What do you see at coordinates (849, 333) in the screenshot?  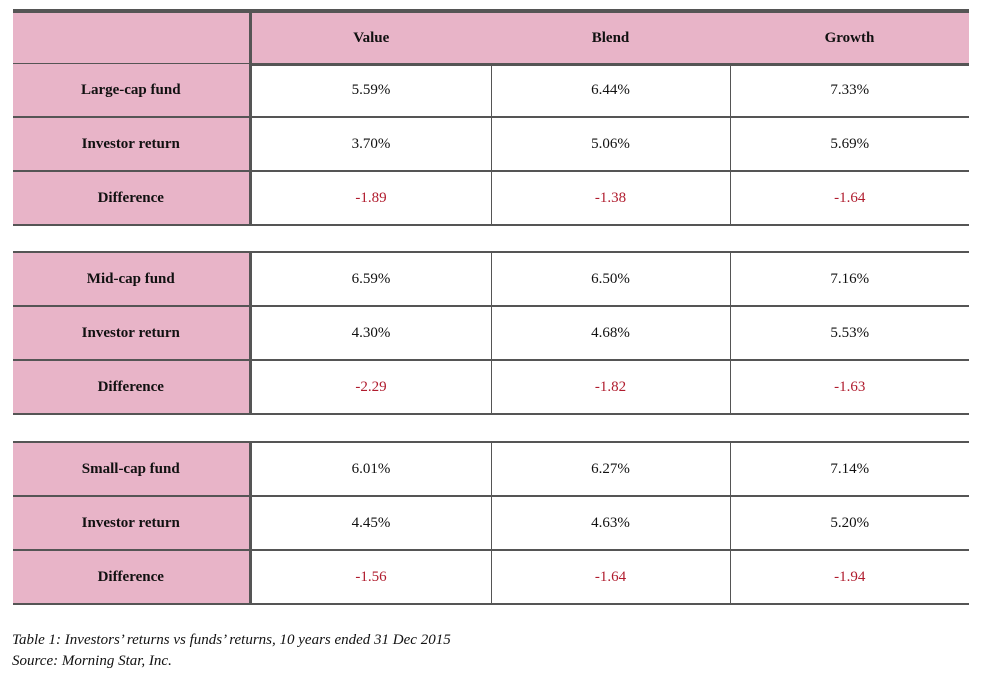 I see `growth-cell: 5.53%` at bounding box center [849, 333].